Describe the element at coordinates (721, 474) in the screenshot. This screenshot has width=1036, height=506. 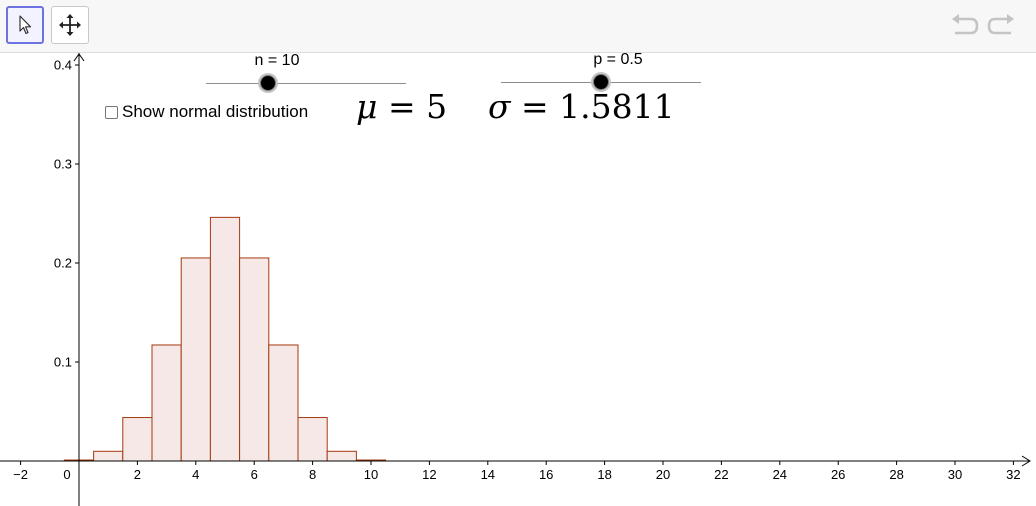
I see `x-tick-label: 22` at that location.